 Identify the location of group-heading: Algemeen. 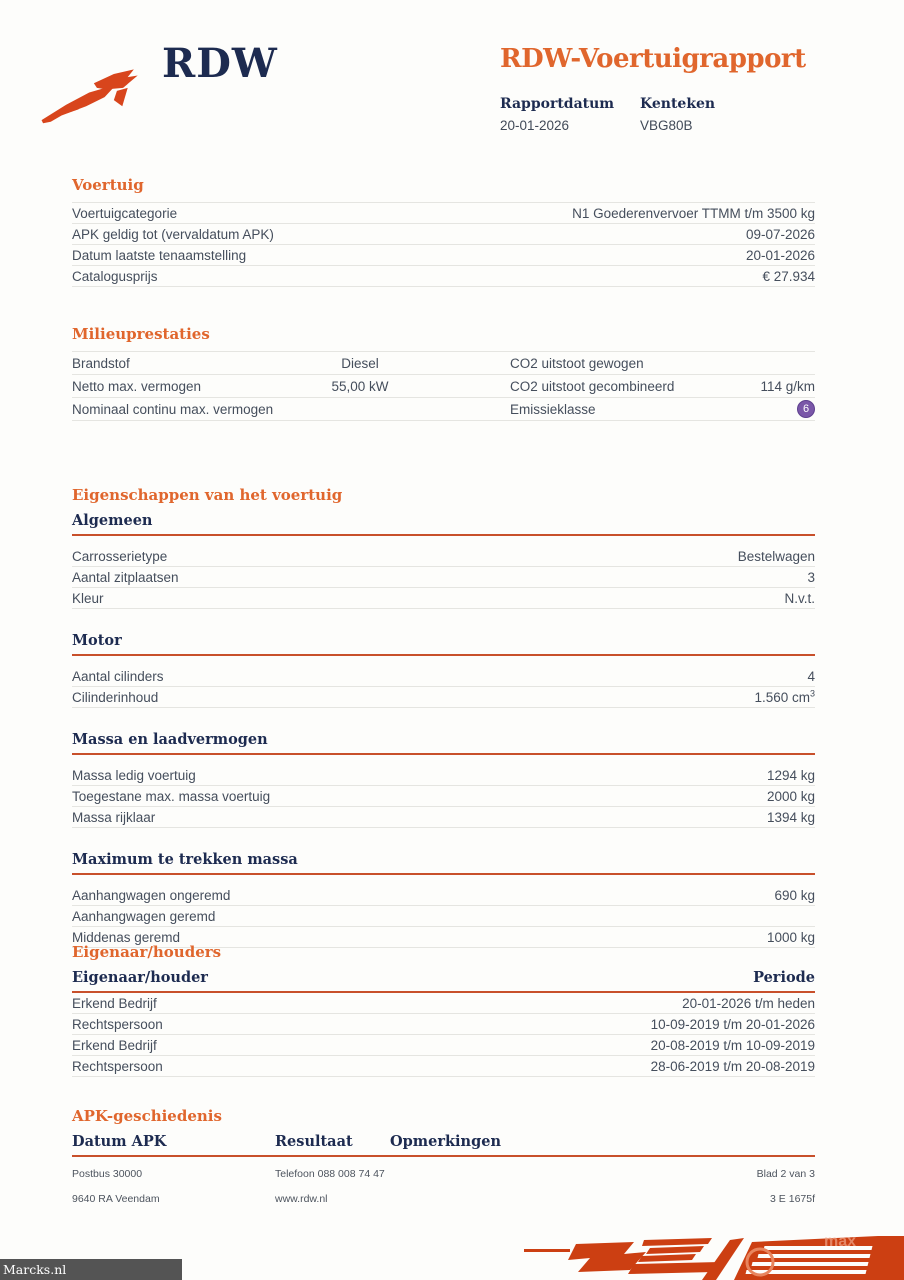
(443, 524).